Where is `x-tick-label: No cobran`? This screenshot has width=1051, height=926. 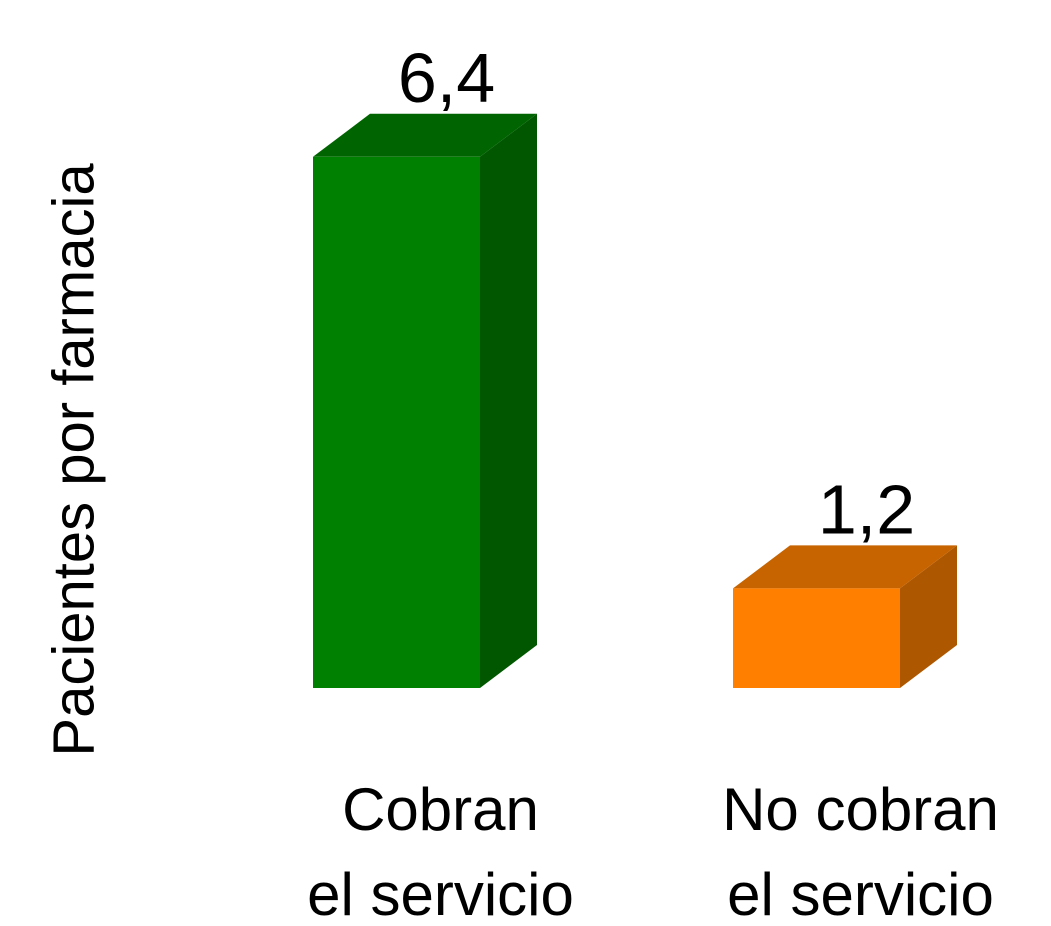 x-tick-label: No cobran is located at coordinates (860, 809).